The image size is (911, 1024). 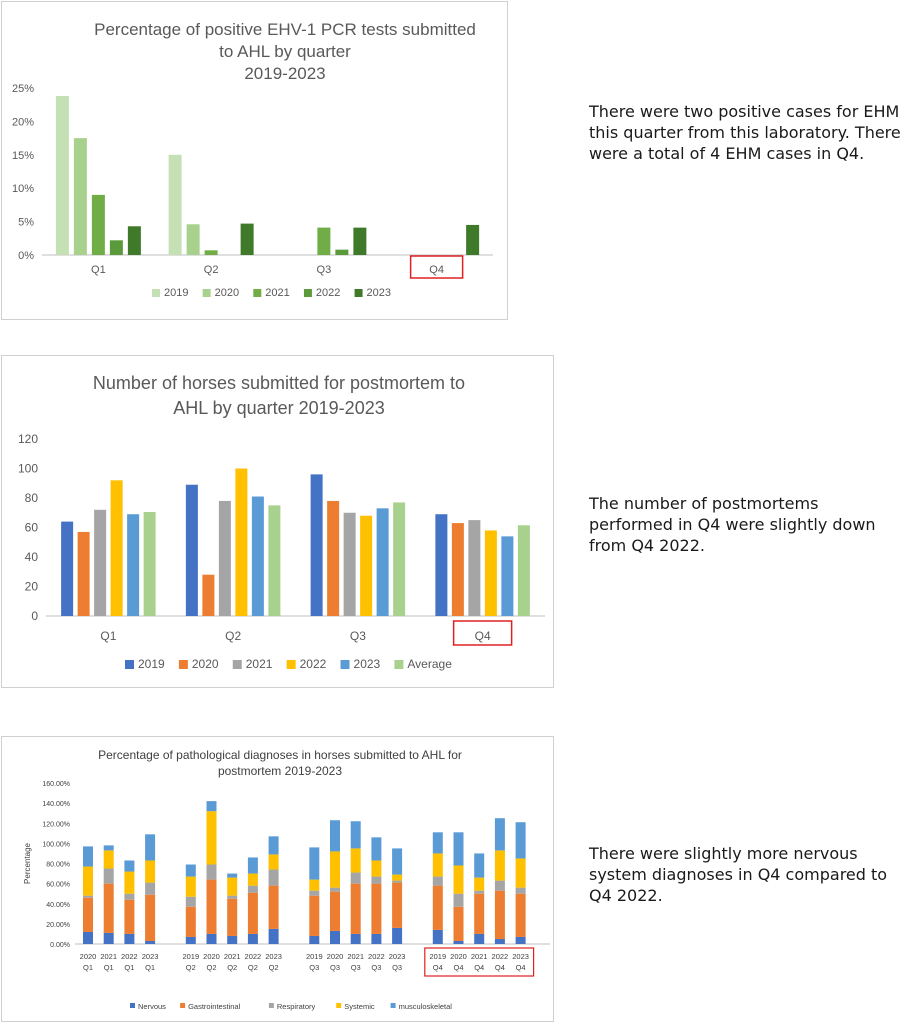 I want to click on y-axis-label: Percentage, so click(x=27, y=862).